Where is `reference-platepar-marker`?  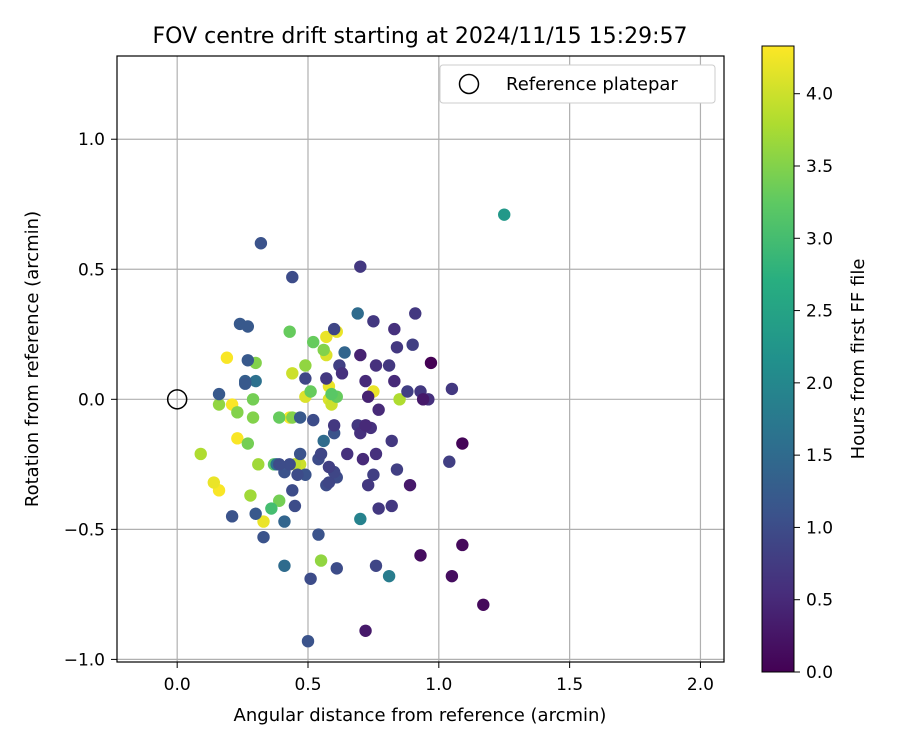
reference-platepar-marker is located at coordinates (177, 399).